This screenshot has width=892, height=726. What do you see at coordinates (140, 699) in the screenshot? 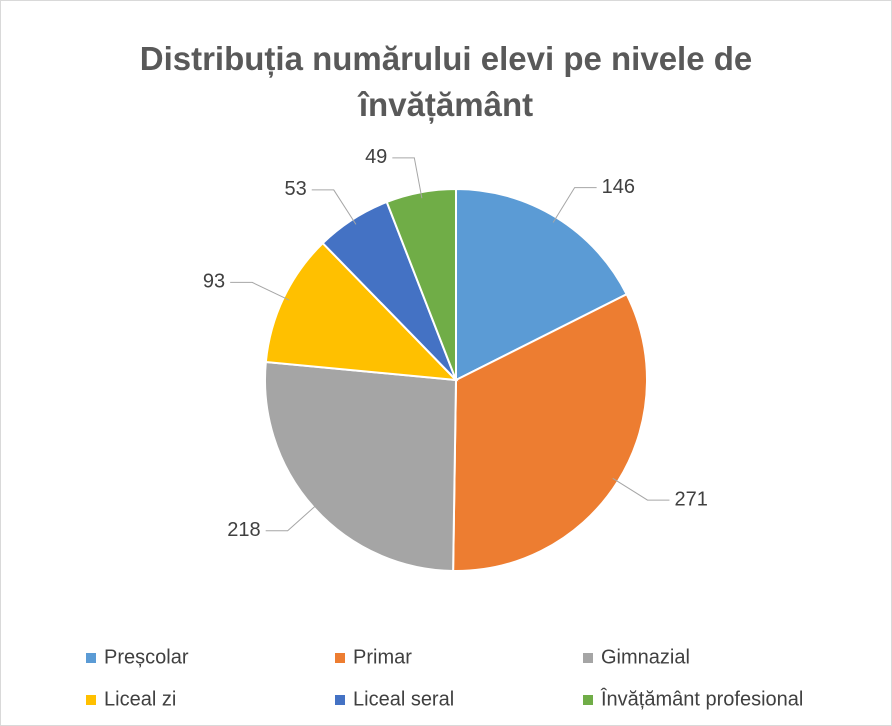
I see `legend-label: Liceal zi` at bounding box center [140, 699].